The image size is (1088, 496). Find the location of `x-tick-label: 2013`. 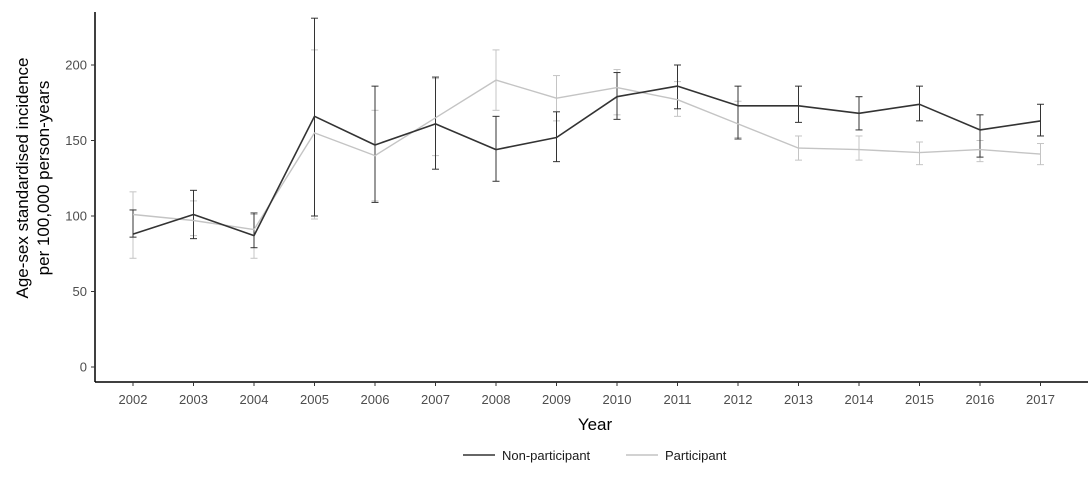

x-tick-label: 2013 is located at coordinates (798, 399).